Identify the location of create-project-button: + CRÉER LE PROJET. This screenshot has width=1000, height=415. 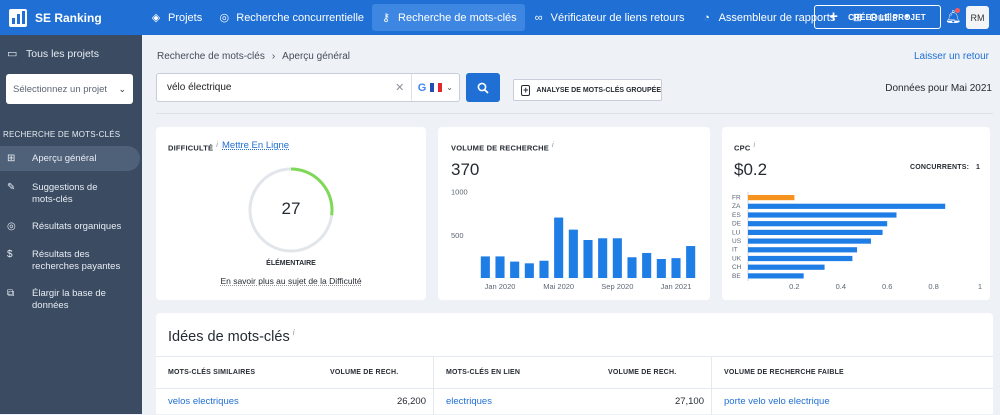
(877, 17).